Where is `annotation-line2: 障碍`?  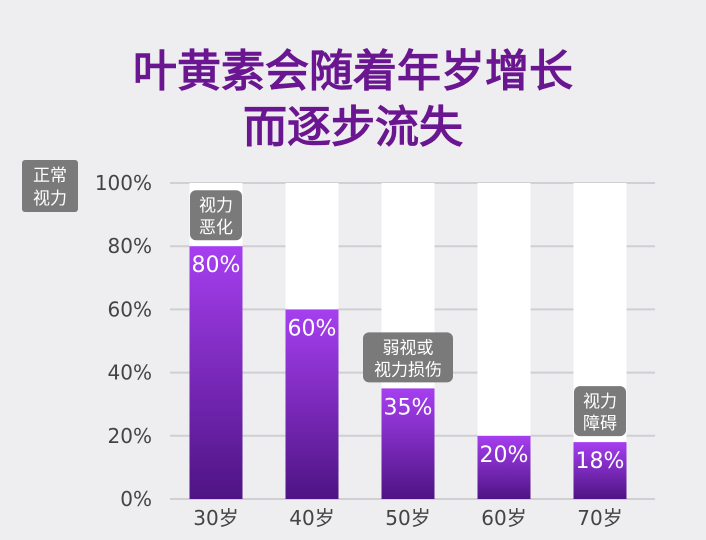
annotation-line2: 障碍 is located at coordinates (600, 424).